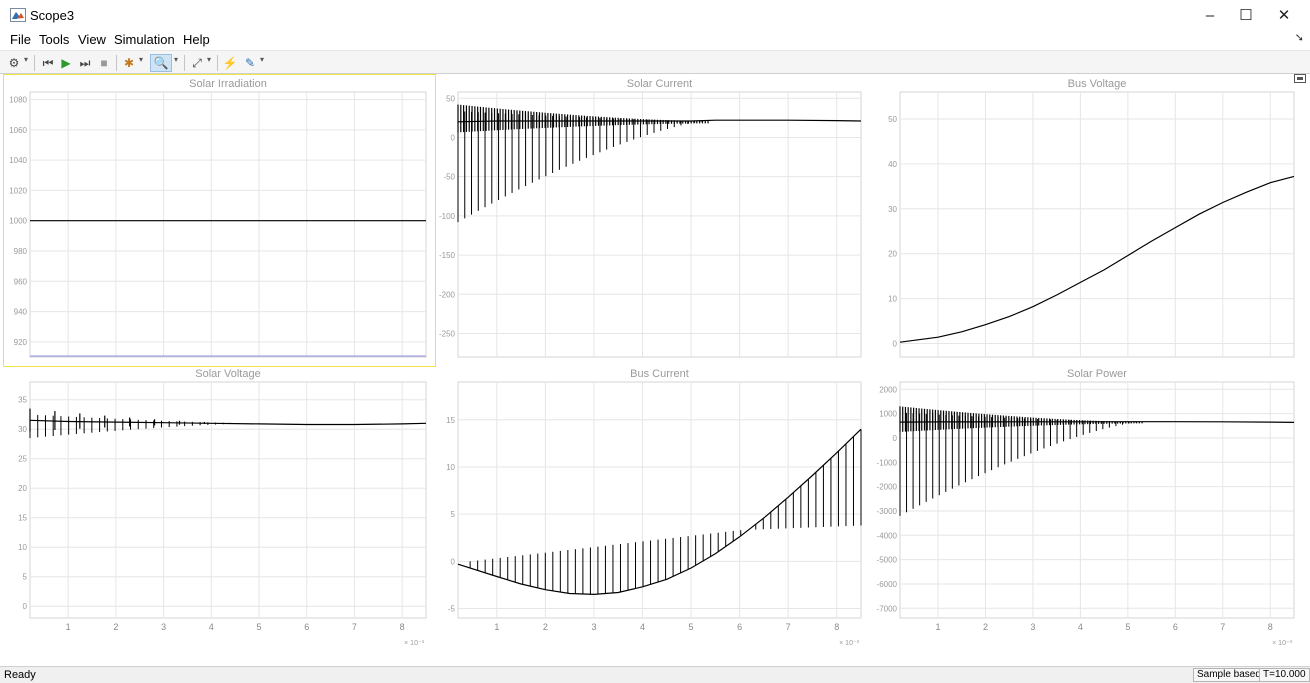 This screenshot has width=1310, height=683. I want to click on scale-axes-icon: ⤢, so click(197, 62).